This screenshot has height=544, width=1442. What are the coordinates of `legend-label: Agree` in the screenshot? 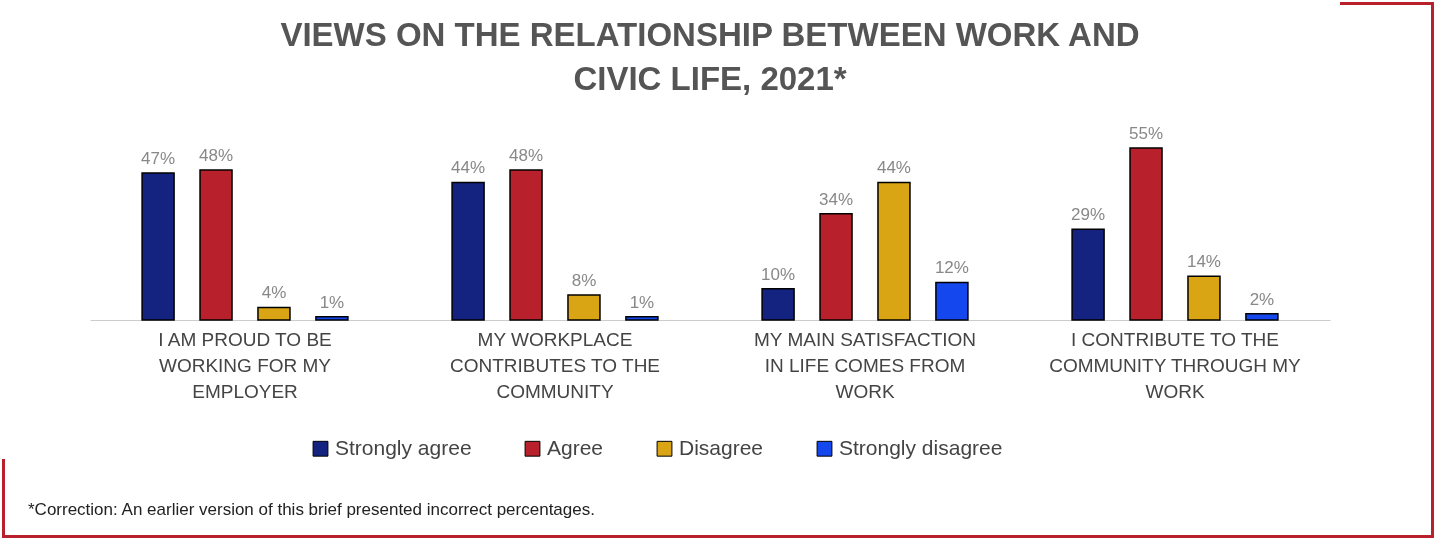 It's located at (575, 447).